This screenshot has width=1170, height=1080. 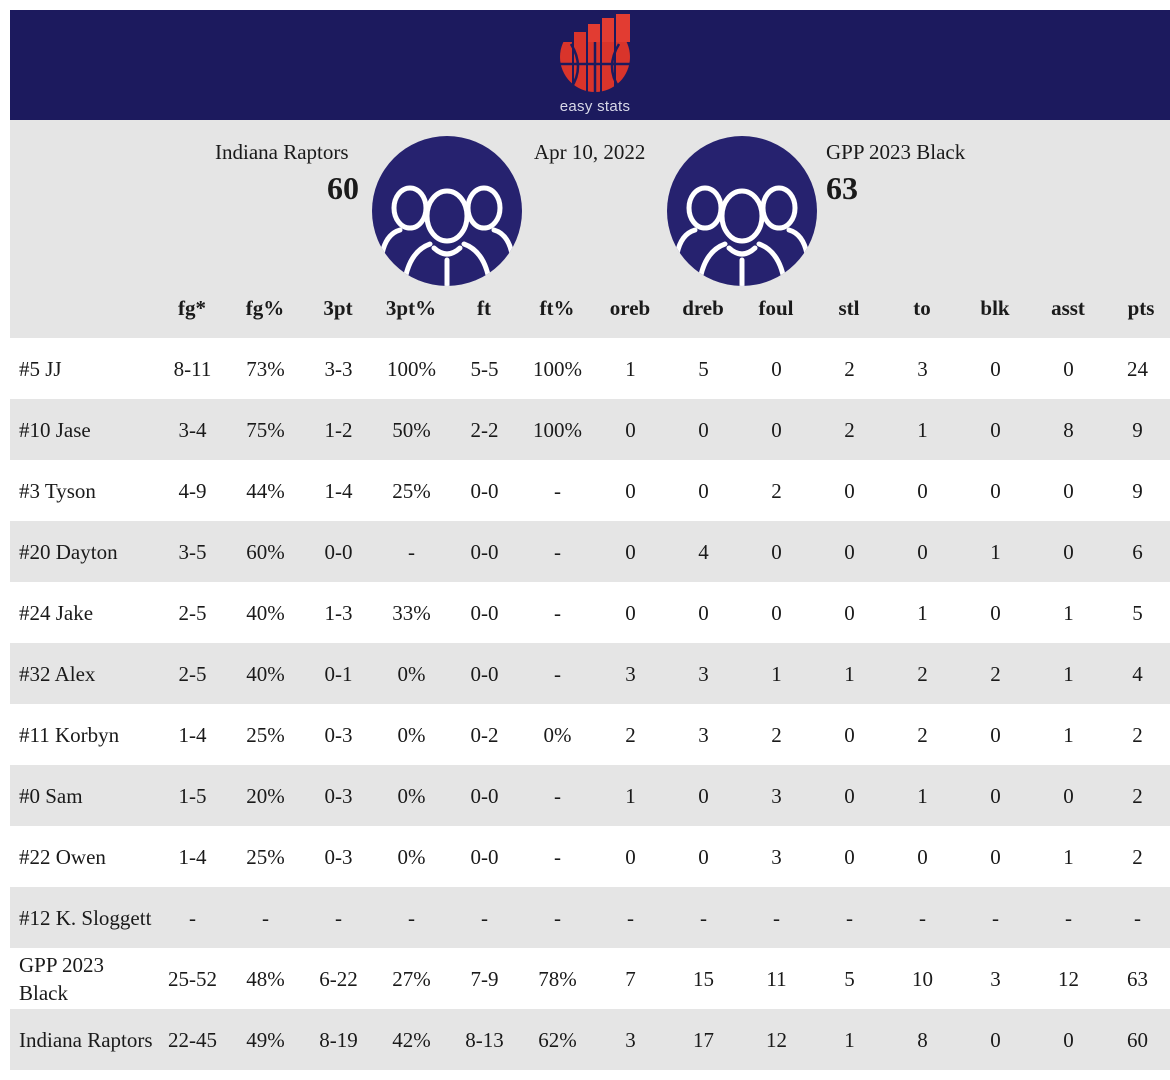 What do you see at coordinates (557, 978) in the screenshot?
I see `stat-cell-ft: 78%` at bounding box center [557, 978].